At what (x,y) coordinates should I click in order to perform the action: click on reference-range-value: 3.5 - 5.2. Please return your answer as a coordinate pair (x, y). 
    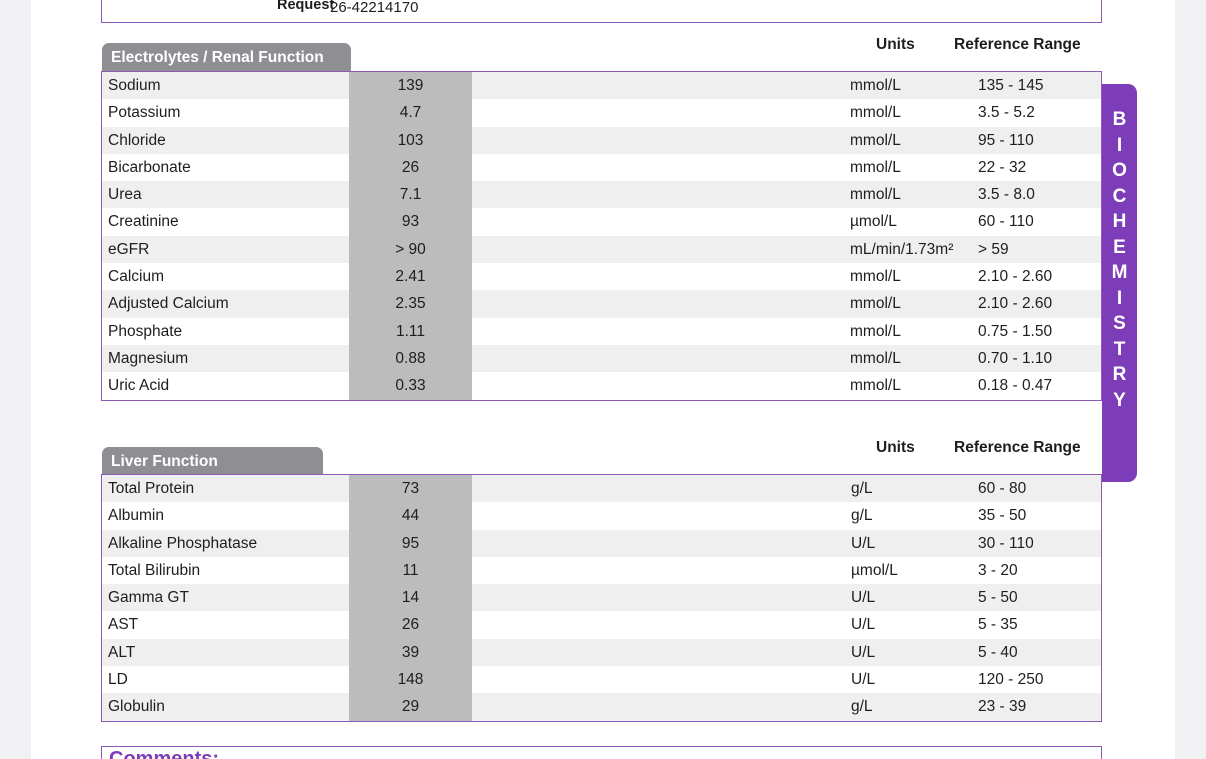
    Looking at the image, I should click on (1006, 113).